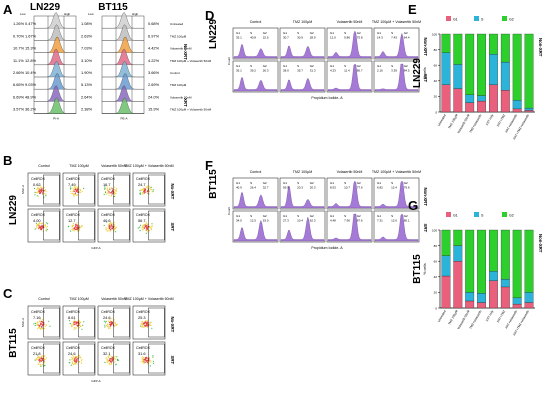 Image resolution: width=550 pixels, height=403 pixels. I want to click on condition-header: Volasertib 50nM, so click(350, 22).